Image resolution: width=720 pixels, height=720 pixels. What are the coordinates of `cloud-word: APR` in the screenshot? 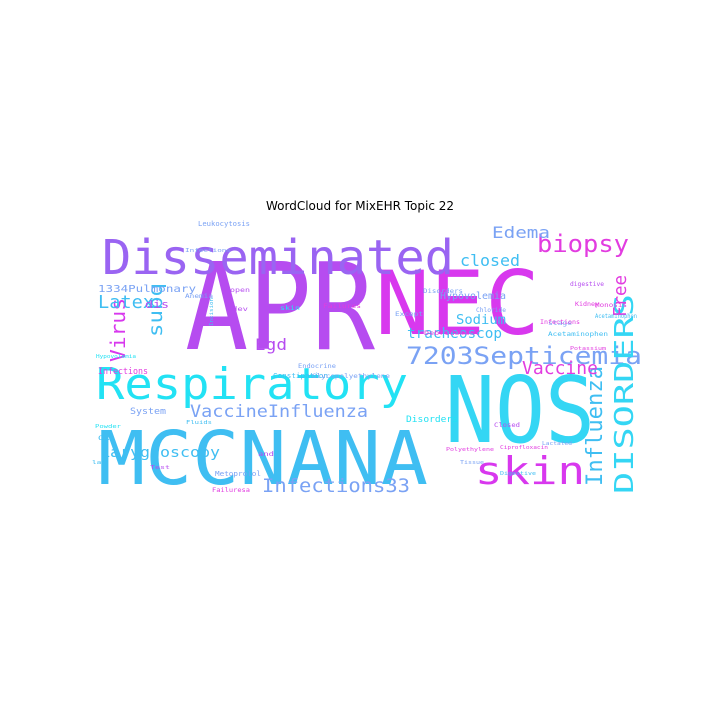 It's located at (280, 308).